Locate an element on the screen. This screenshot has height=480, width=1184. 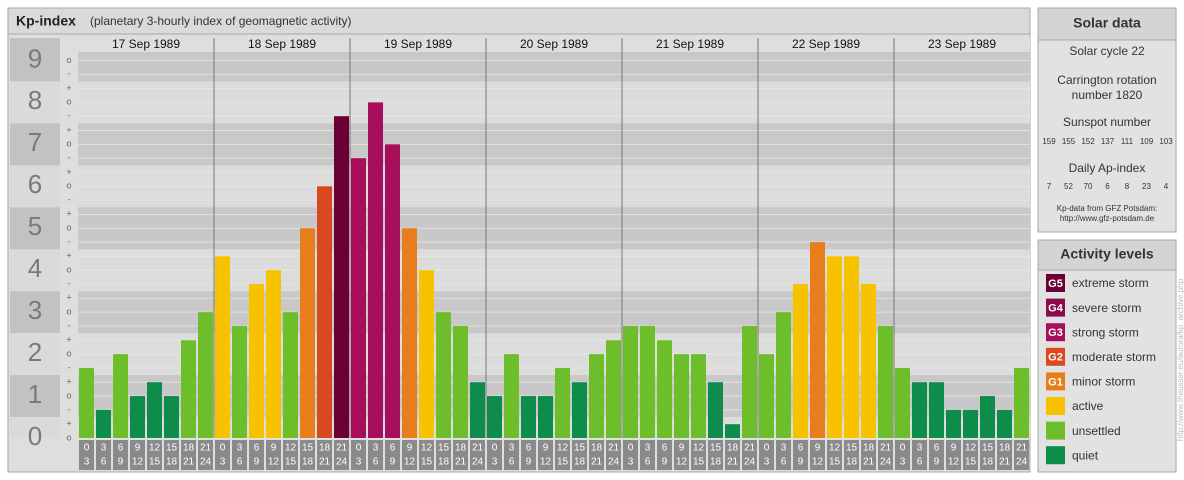
sunspot-value: 155 is located at coordinates (1069, 141).